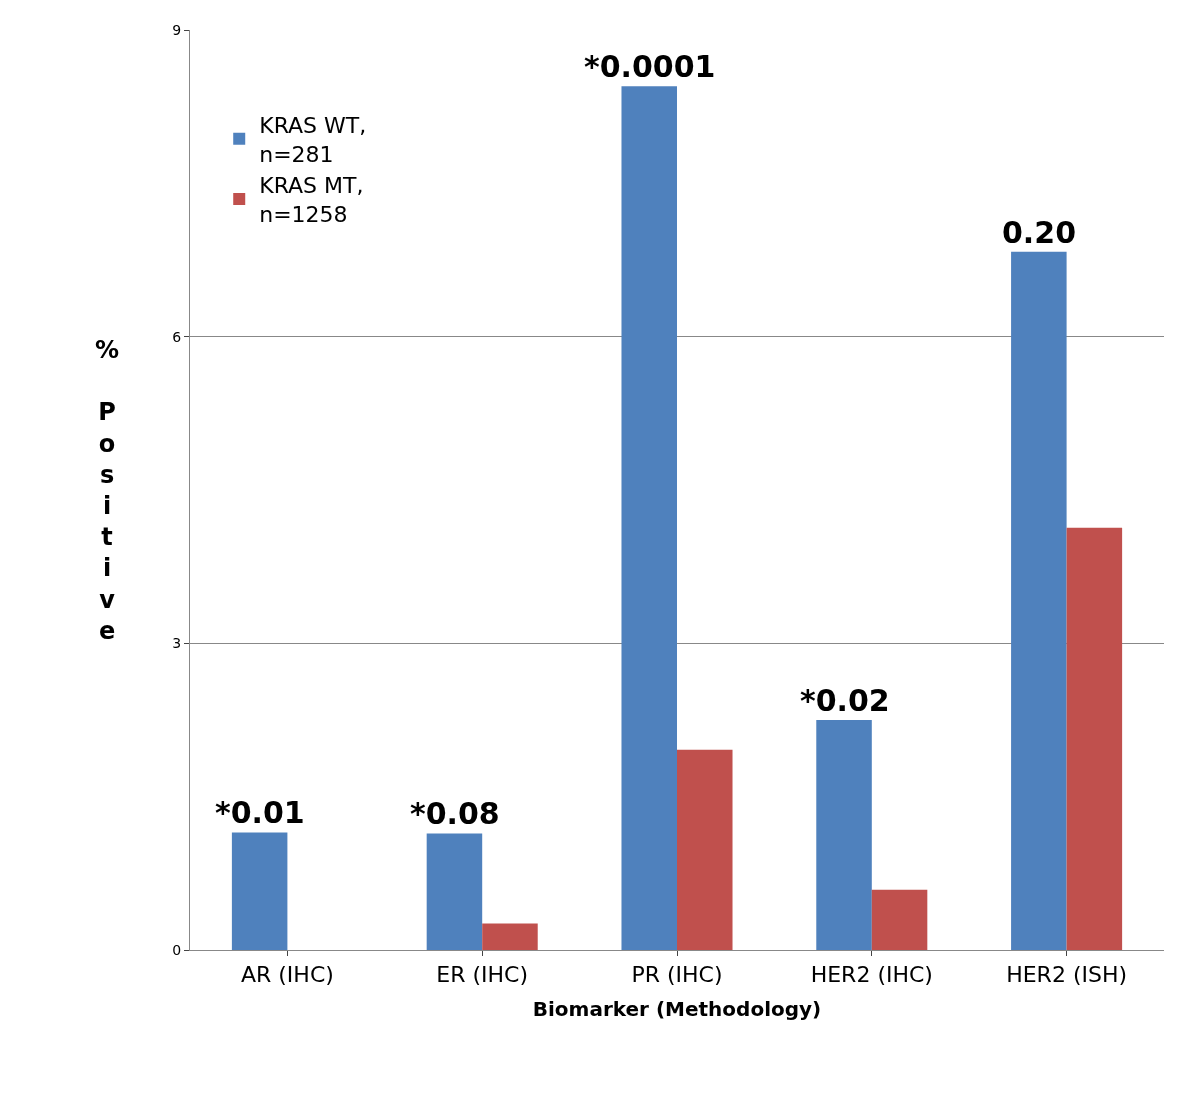  Describe the element at coordinates (177, 949) in the screenshot. I see `y-tick-label: 0` at that location.